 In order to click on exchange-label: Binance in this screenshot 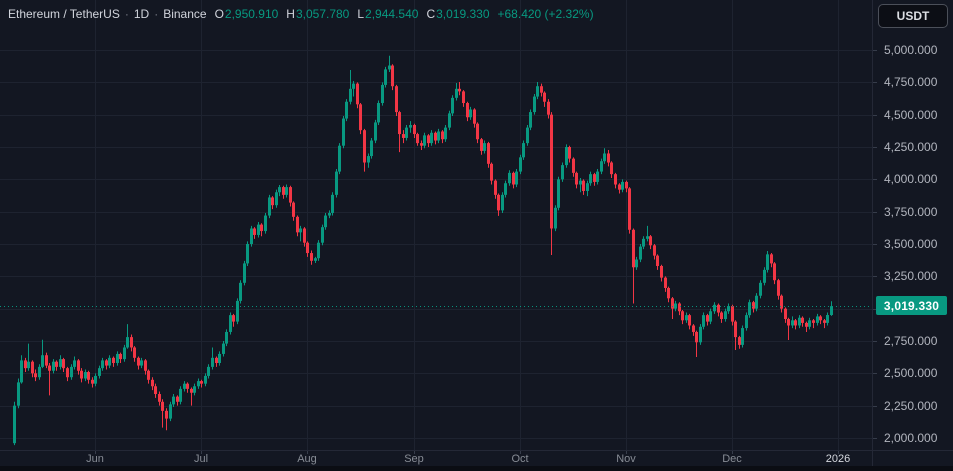, I will do `click(185, 14)`.